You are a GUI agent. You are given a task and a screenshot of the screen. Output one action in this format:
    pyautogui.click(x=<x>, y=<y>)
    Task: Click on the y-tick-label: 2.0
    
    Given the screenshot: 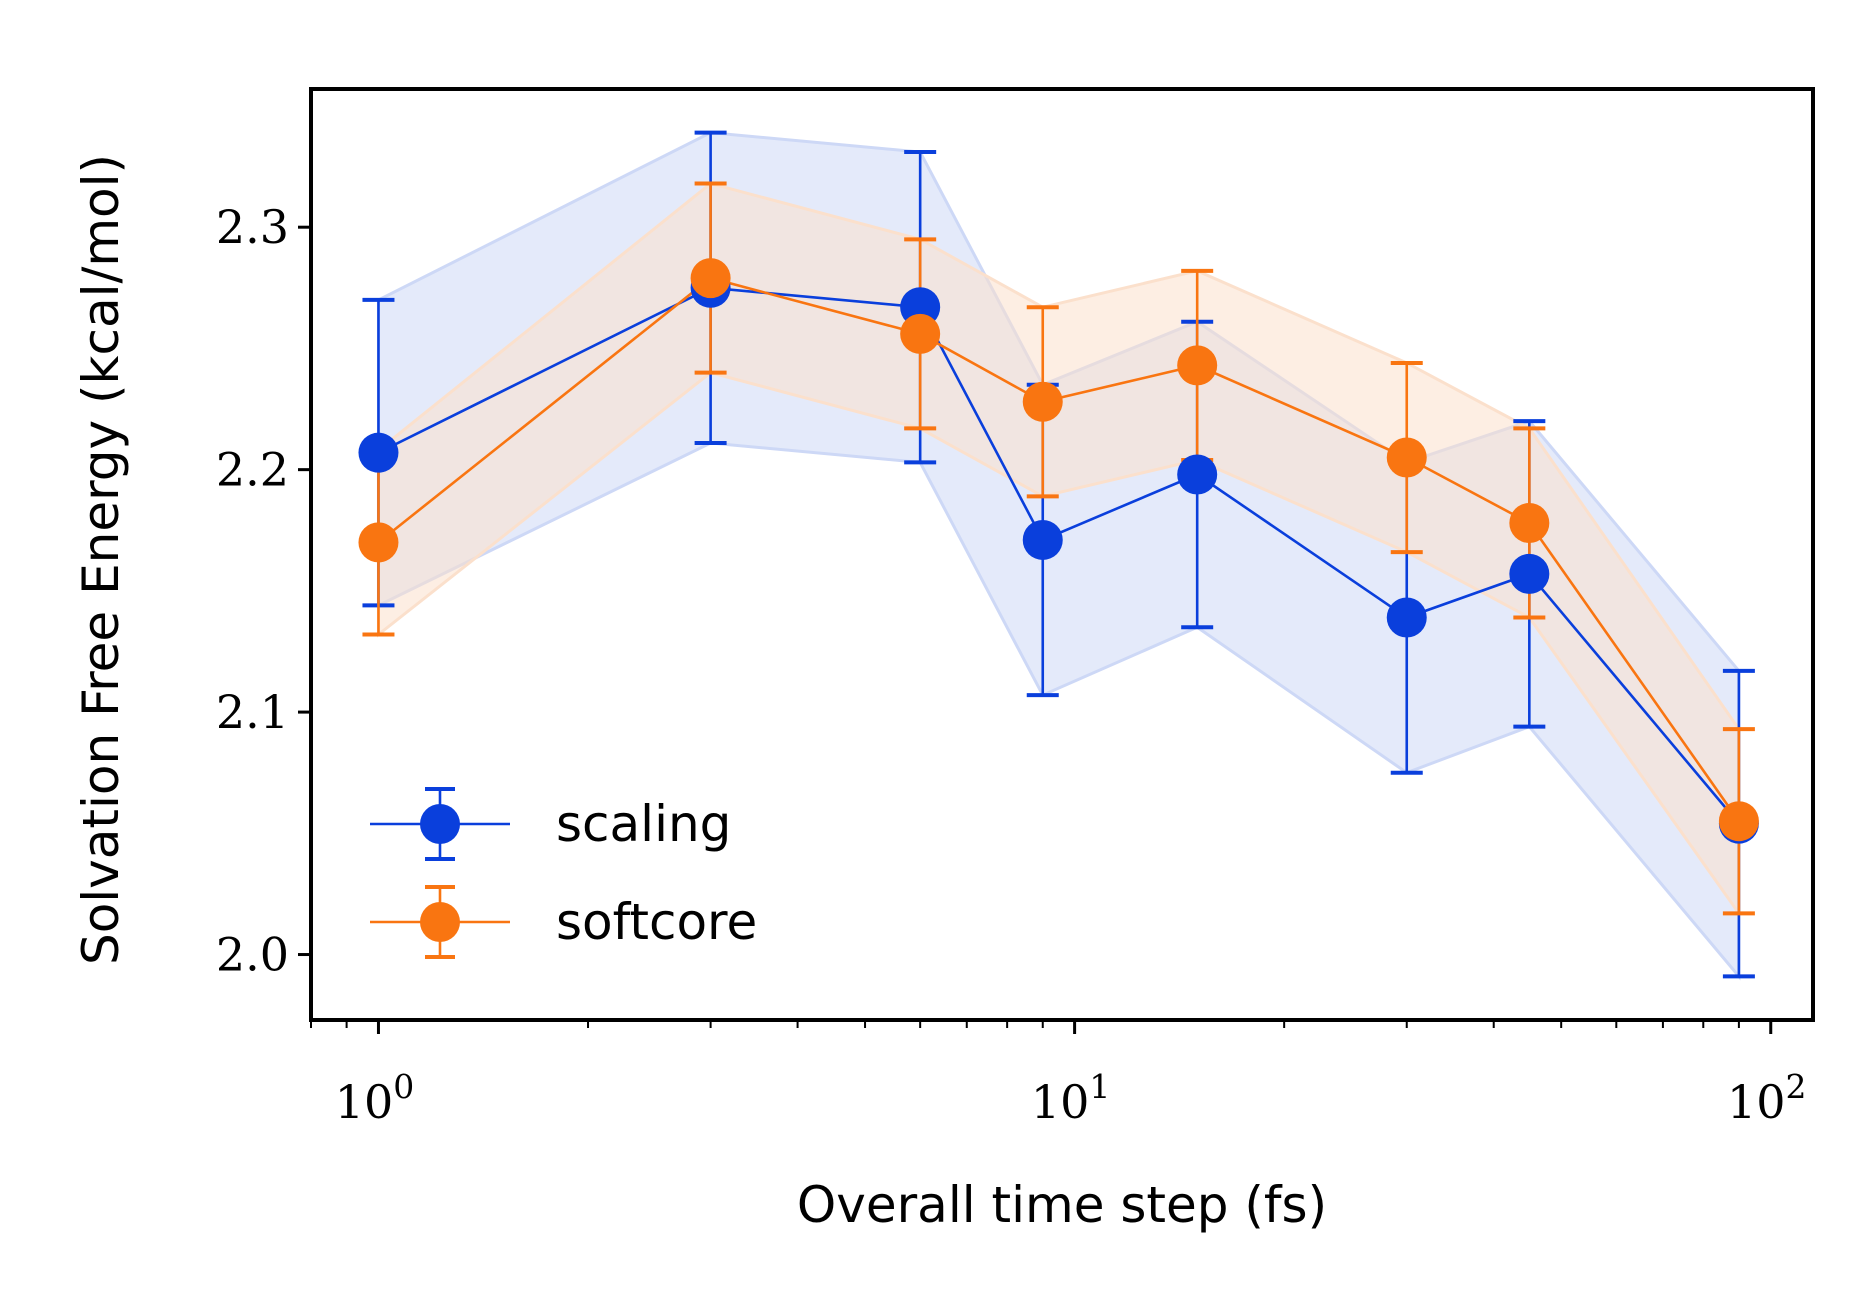 What is the action you would take?
    pyautogui.click(x=252, y=955)
    